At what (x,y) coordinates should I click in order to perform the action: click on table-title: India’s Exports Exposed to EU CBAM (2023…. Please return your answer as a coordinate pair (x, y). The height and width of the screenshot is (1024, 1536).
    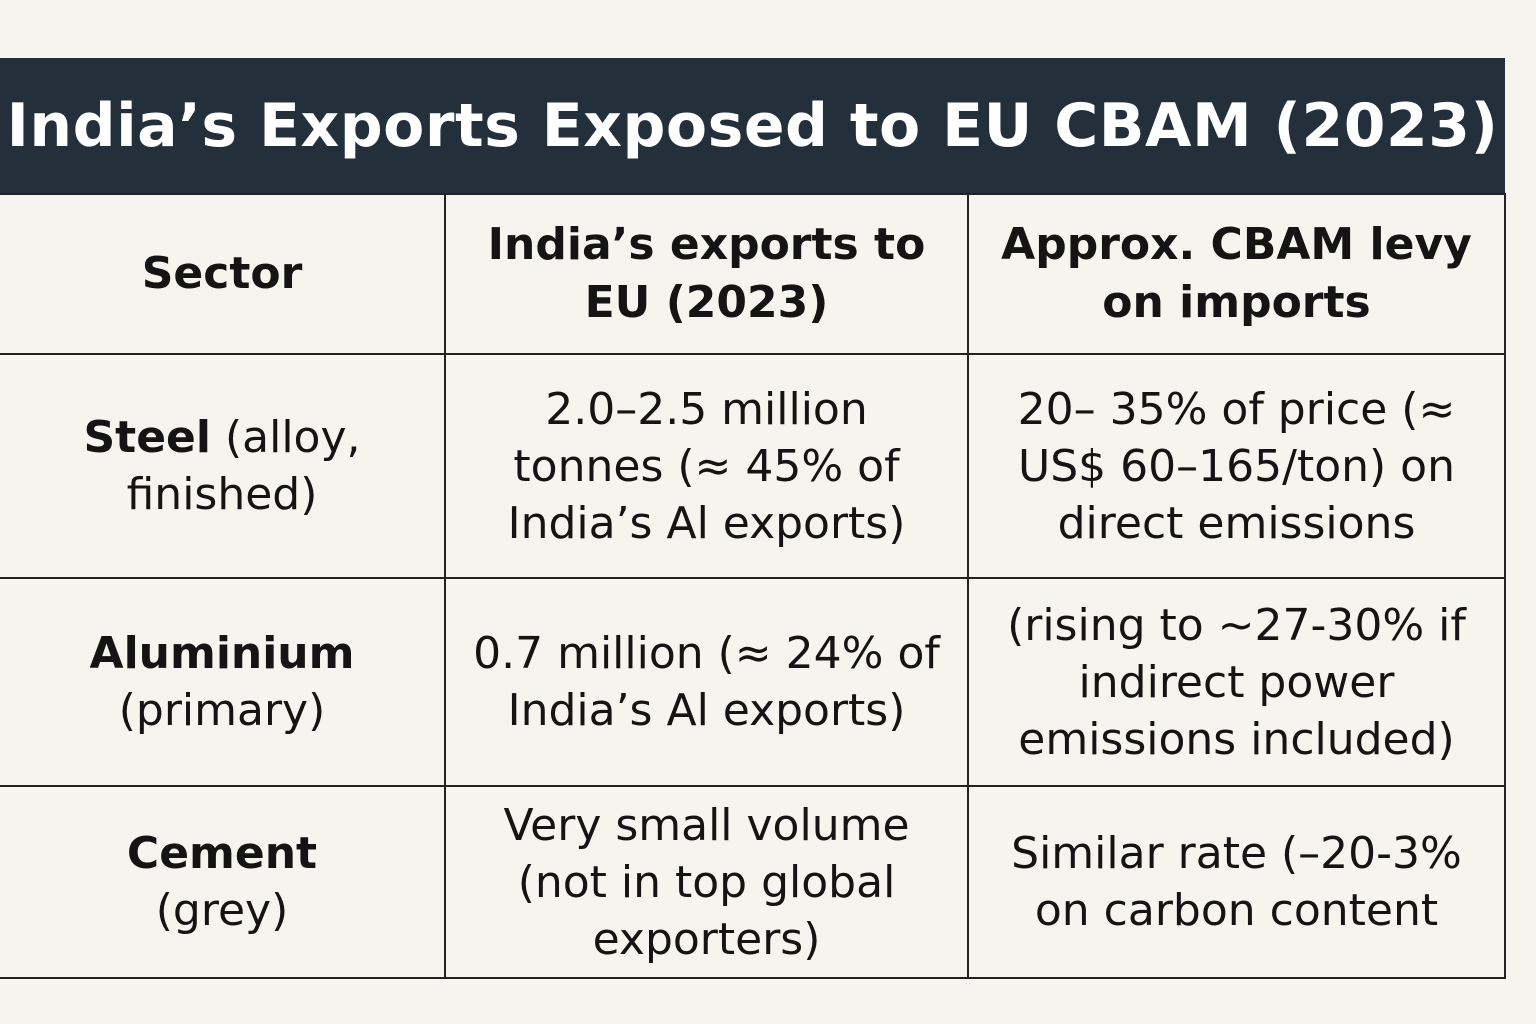
    Looking at the image, I should click on (752, 125).